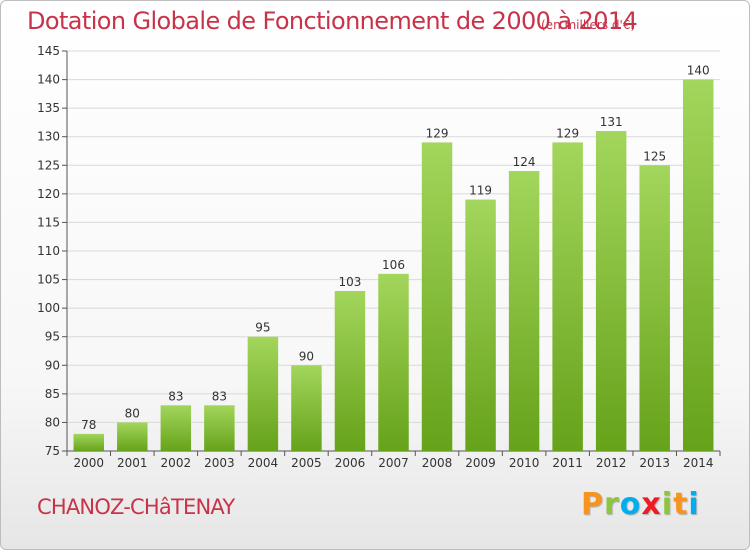 Image resolution: width=750 pixels, height=550 pixels. What do you see at coordinates (48, 251) in the screenshot?
I see `y-tick-label: 110` at bounding box center [48, 251].